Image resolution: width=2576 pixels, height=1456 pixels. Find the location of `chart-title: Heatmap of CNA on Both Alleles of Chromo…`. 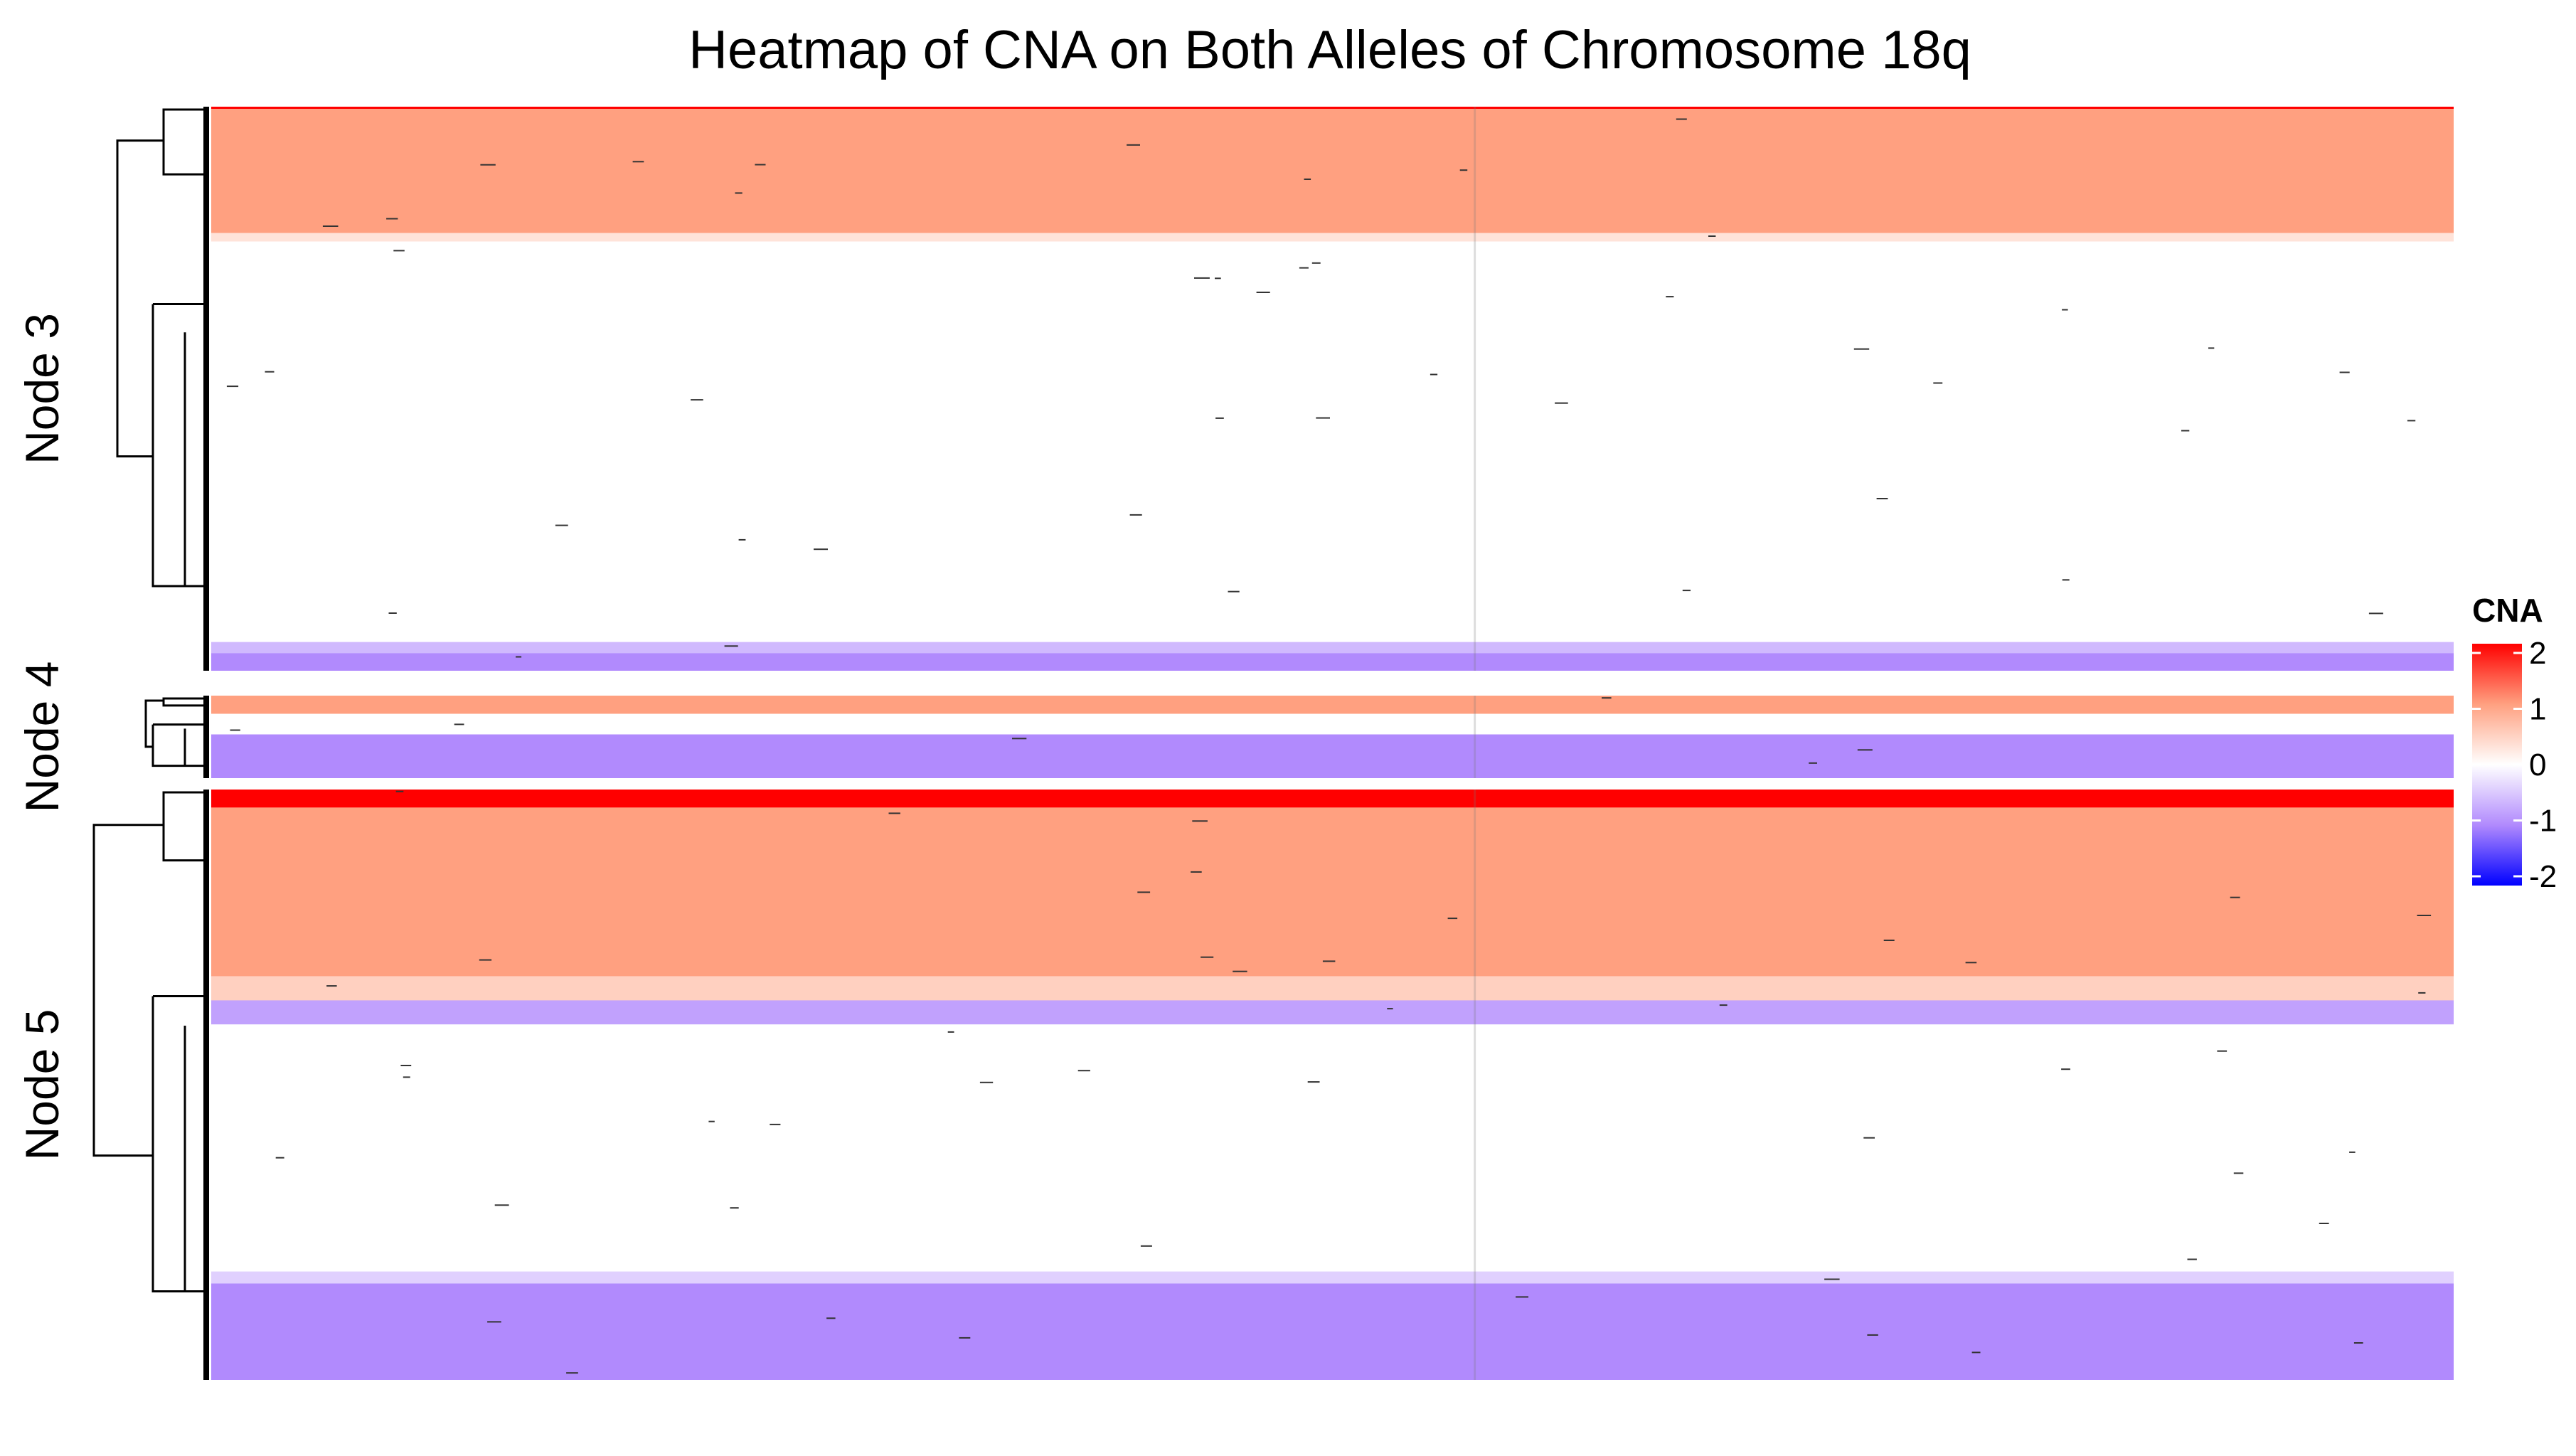

chart-title: Heatmap of CNA on Both Alleles of Chromo… is located at coordinates (1329, 50).